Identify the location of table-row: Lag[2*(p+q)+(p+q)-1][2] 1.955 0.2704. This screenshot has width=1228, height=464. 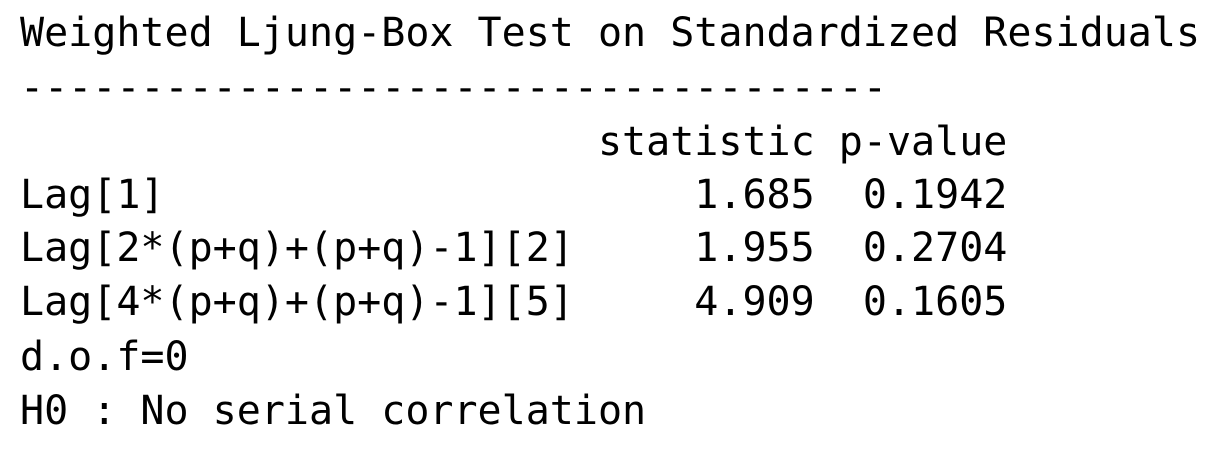
(620, 248).